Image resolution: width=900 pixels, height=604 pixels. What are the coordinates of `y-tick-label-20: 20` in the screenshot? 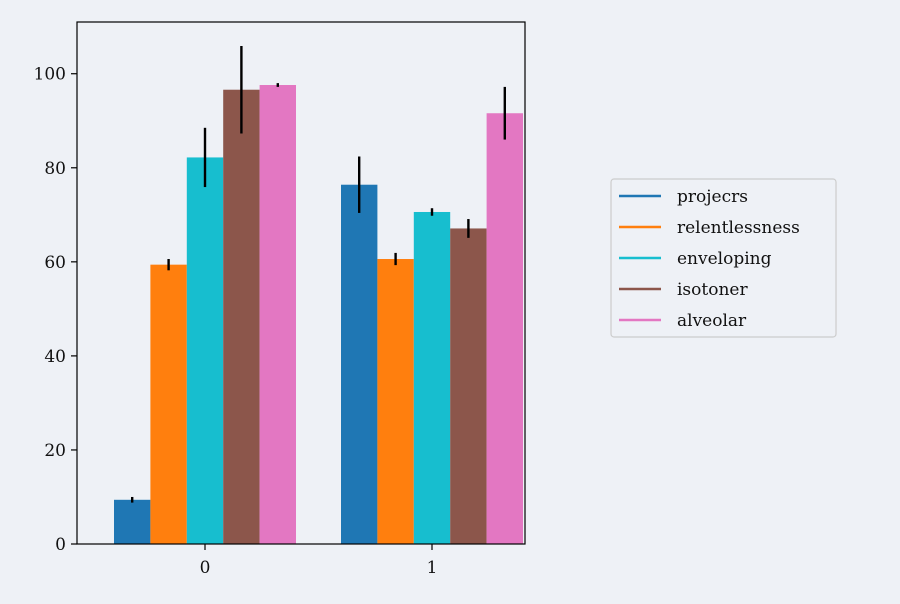 It's located at (55, 451).